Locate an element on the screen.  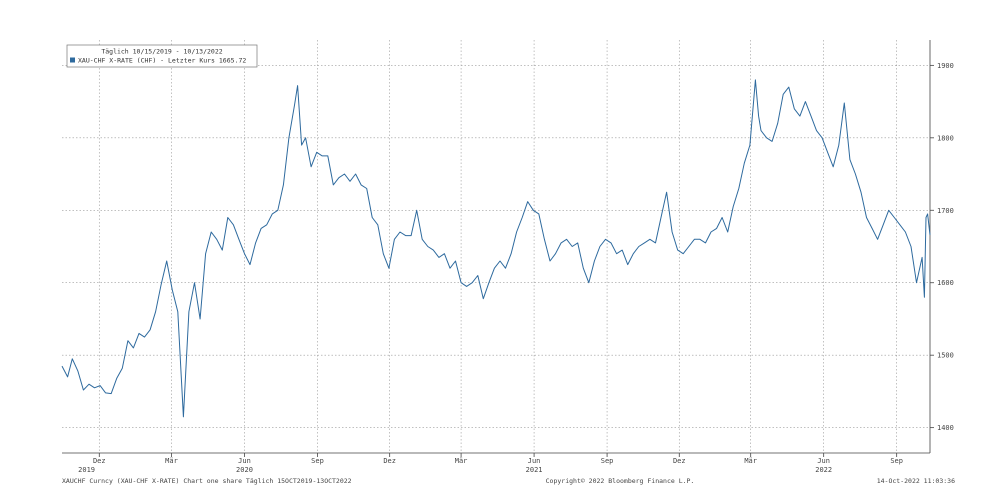
y-tick-label: 1800 is located at coordinates (945, 138).